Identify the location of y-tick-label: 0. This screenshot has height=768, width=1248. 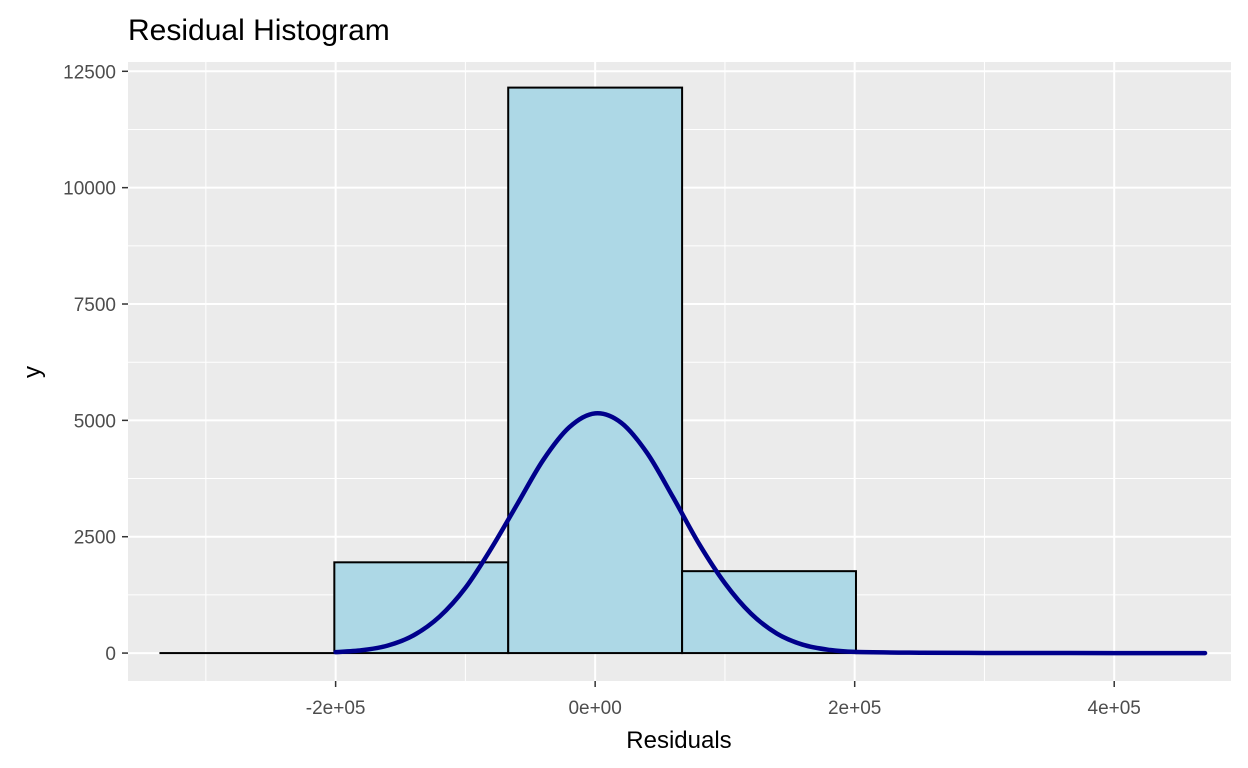
(110, 654).